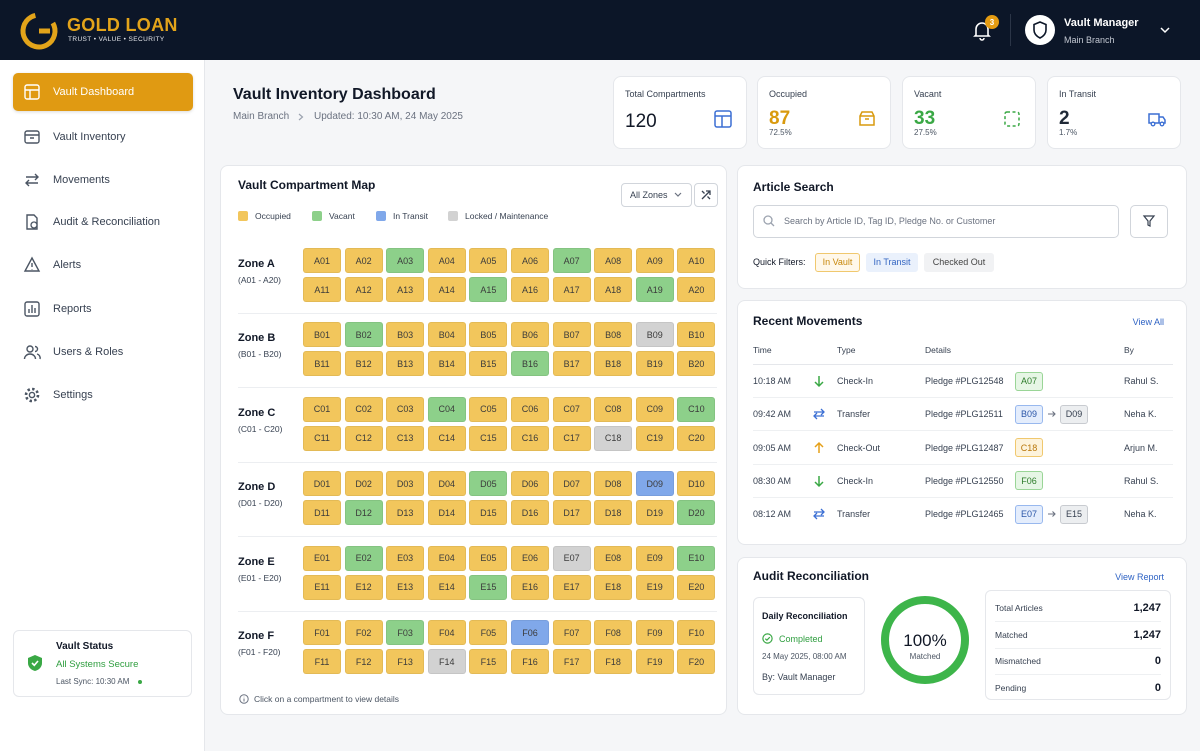 Image resolution: width=1200 pixels, height=751 pixels. What do you see at coordinates (488, 364) in the screenshot?
I see `compartment: B15` at bounding box center [488, 364].